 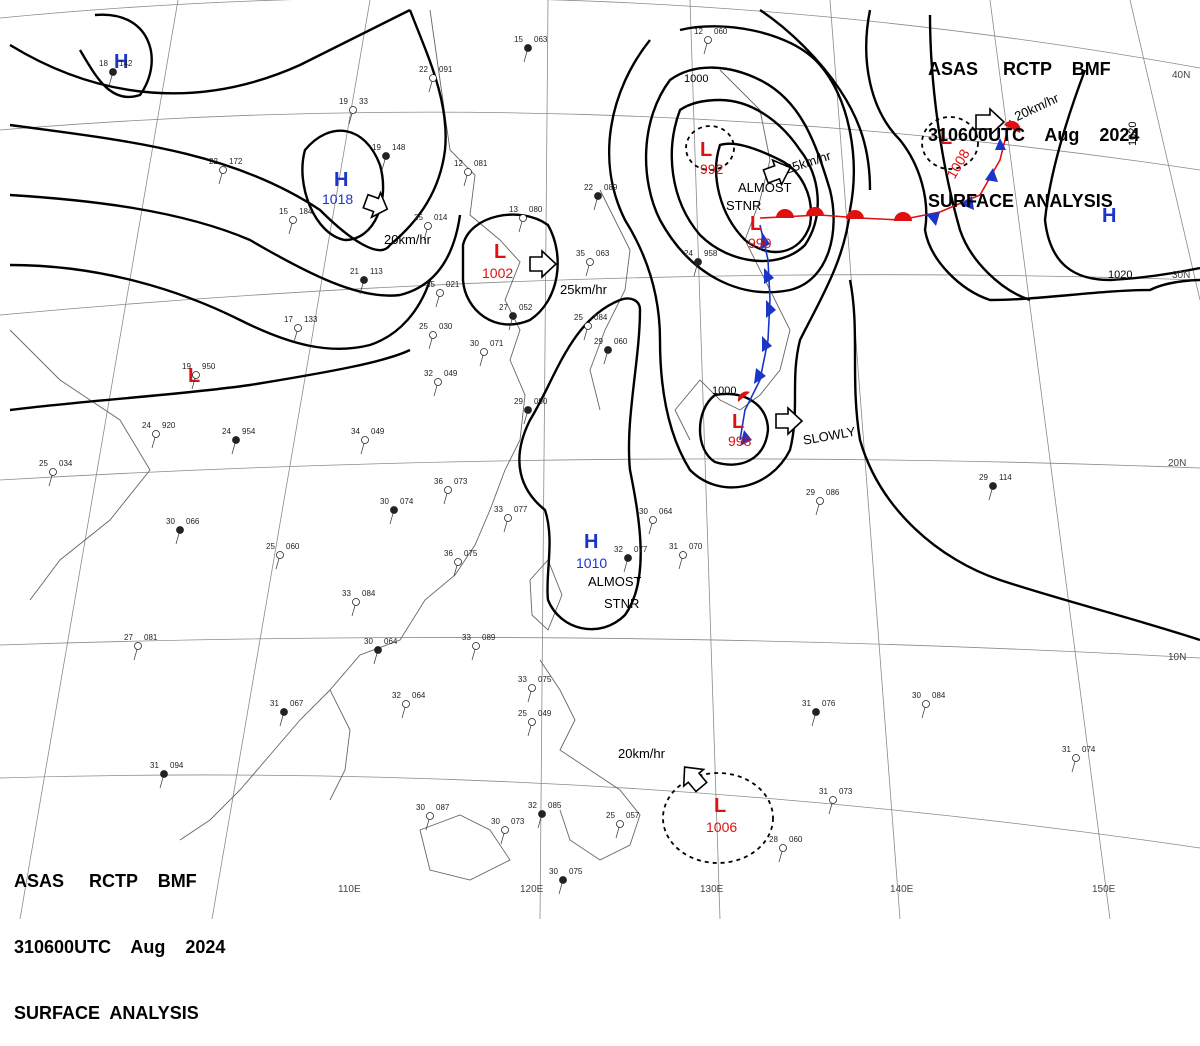 I want to click on station-temperature: 35, so click(x=580, y=253).